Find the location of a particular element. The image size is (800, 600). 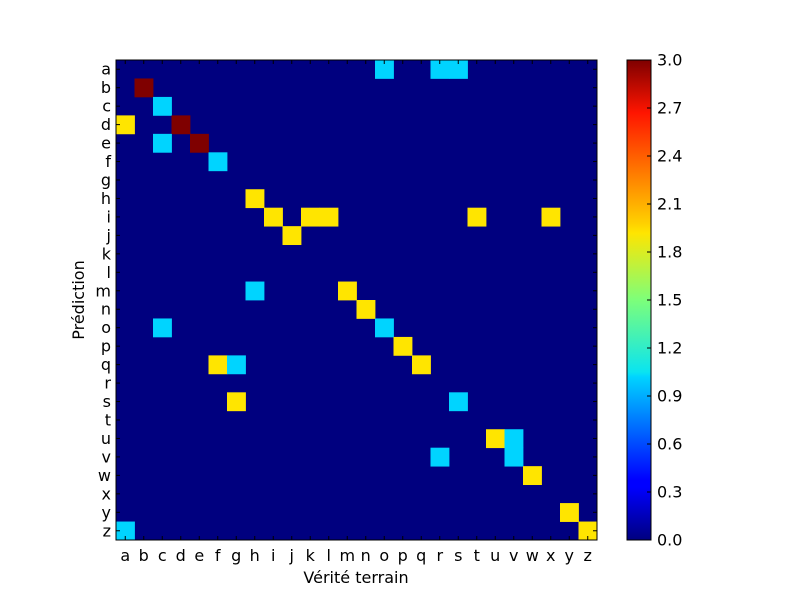

x-tick-label: x is located at coordinates (550, 555).